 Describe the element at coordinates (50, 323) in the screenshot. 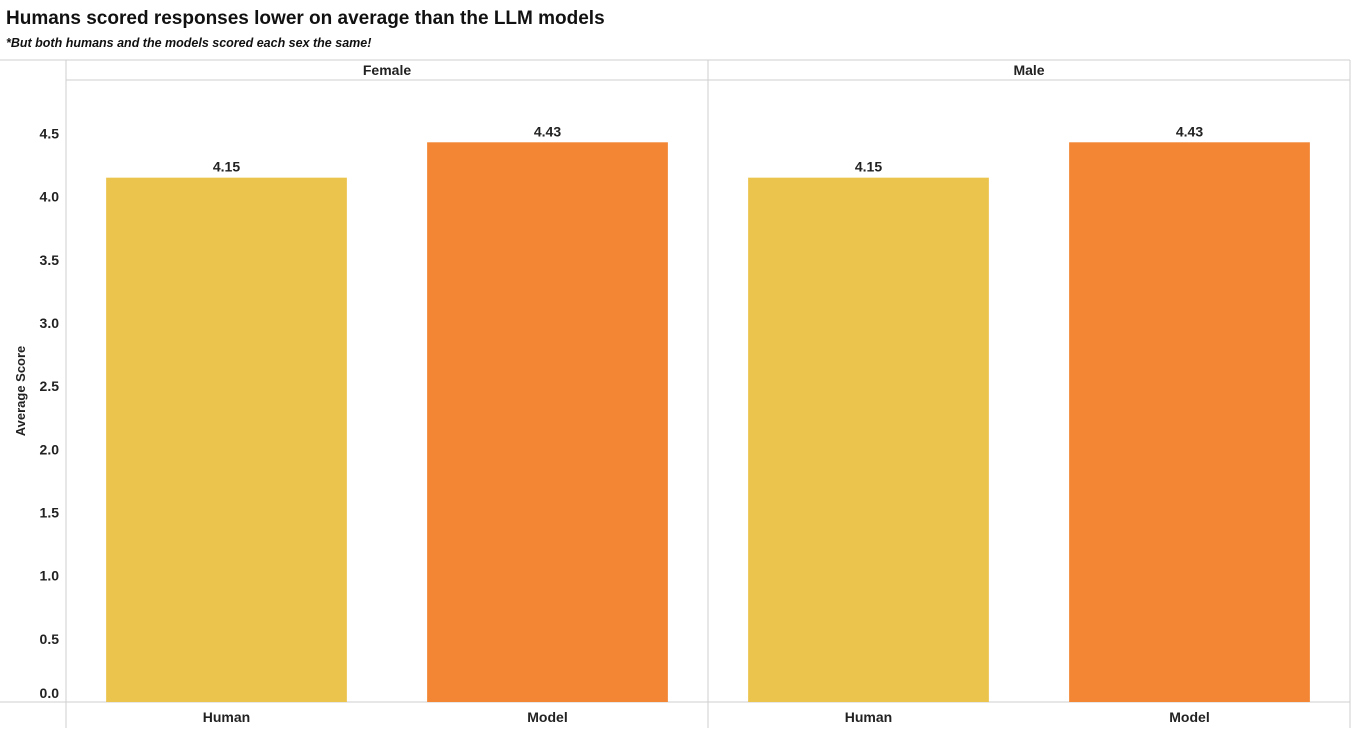

I see `y-tick-label: 3.0` at that location.